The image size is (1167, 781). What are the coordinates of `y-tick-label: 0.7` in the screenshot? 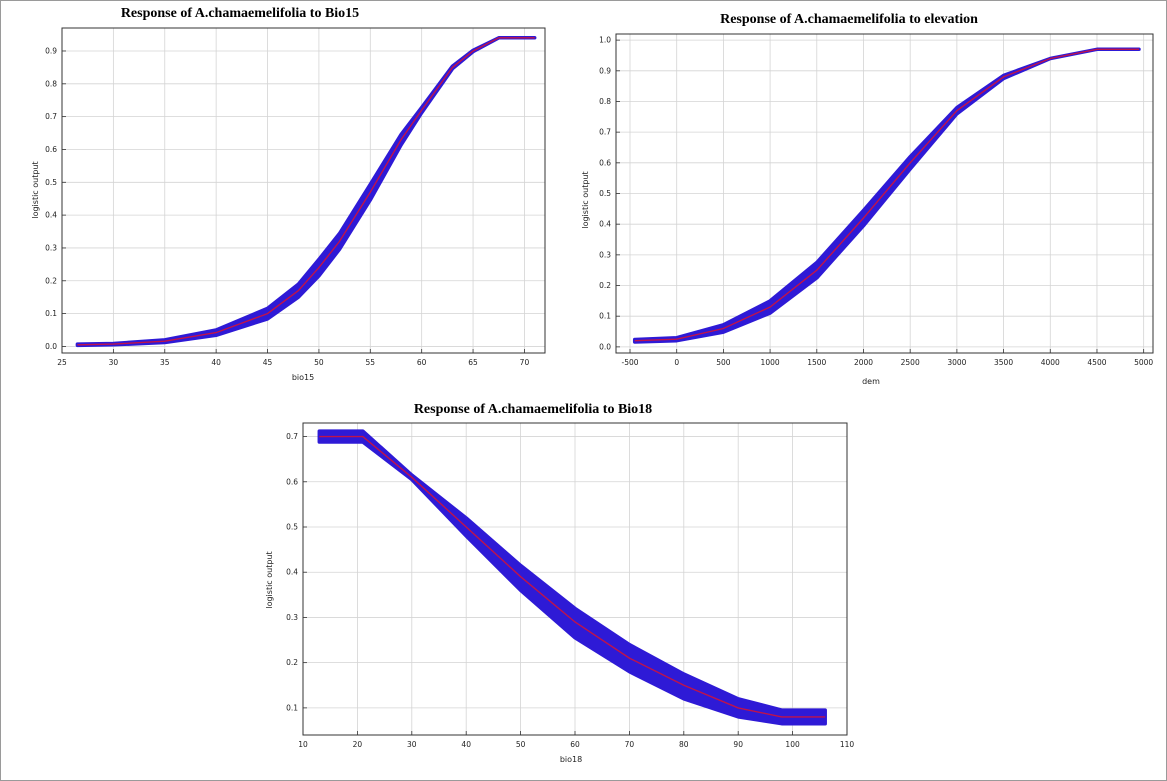 It's located at (292, 436).